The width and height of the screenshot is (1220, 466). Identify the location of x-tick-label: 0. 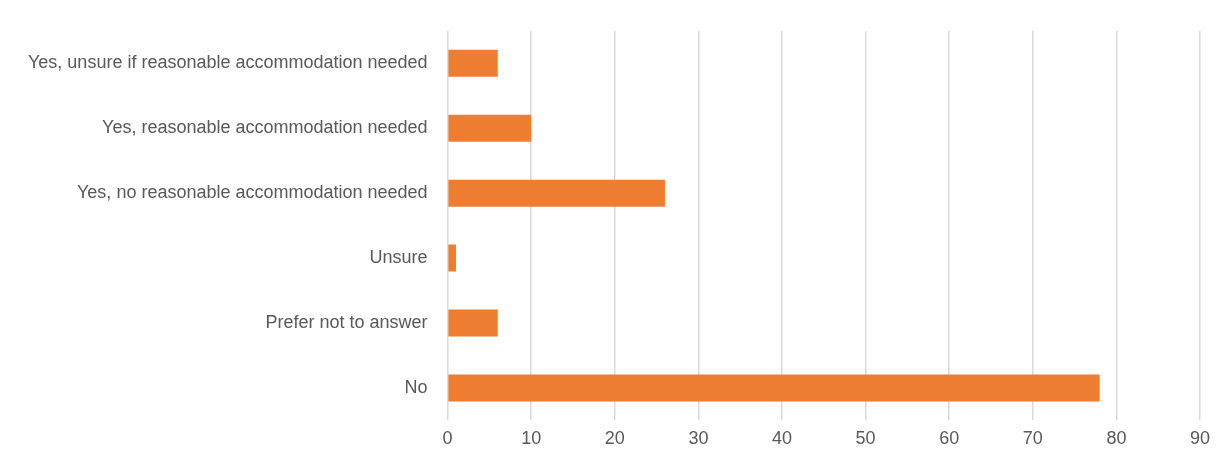
(447, 438).